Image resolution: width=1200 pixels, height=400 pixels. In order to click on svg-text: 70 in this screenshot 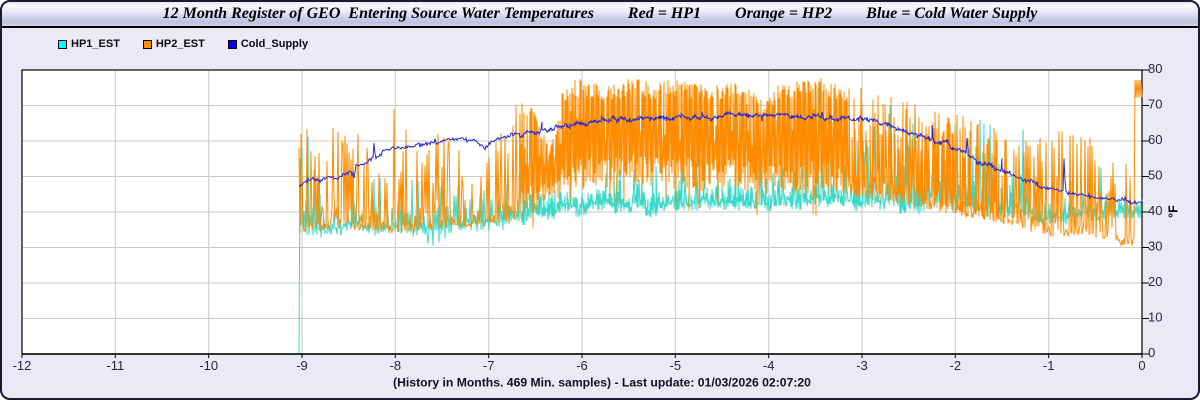, I will do `click(1155, 103)`.